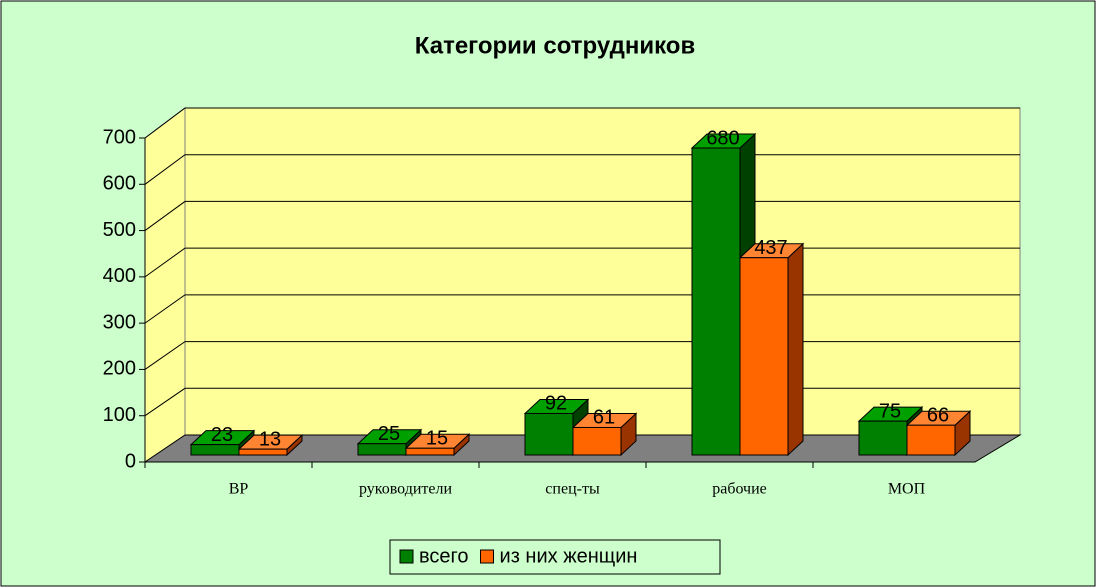 Image resolution: width=1097 pixels, height=588 pixels. What do you see at coordinates (119, 230) in the screenshot?
I see `y-tick-label: 500` at bounding box center [119, 230].